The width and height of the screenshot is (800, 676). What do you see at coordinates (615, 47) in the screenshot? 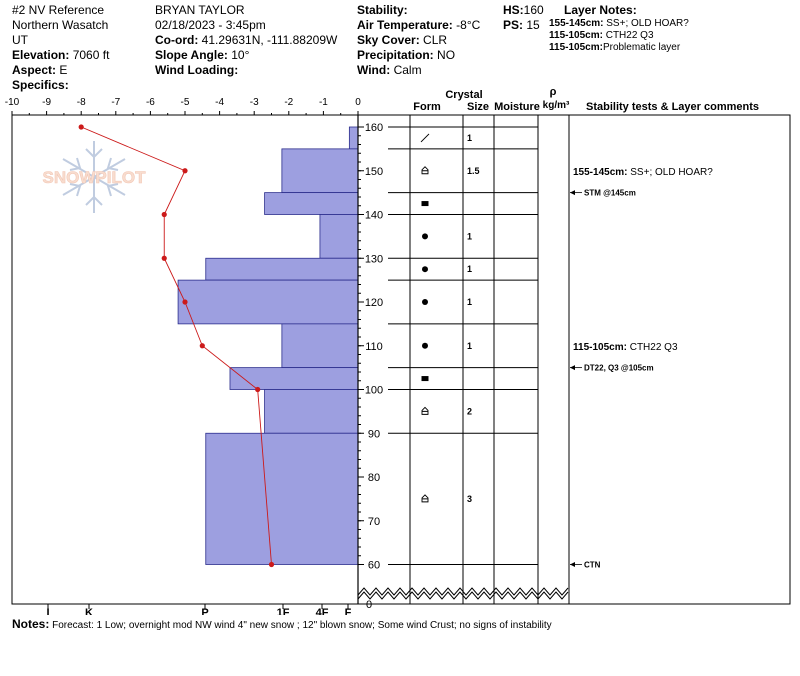
I see `layer-note-3: 115-105cm:Problematic layer` at bounding box center [615, 47].